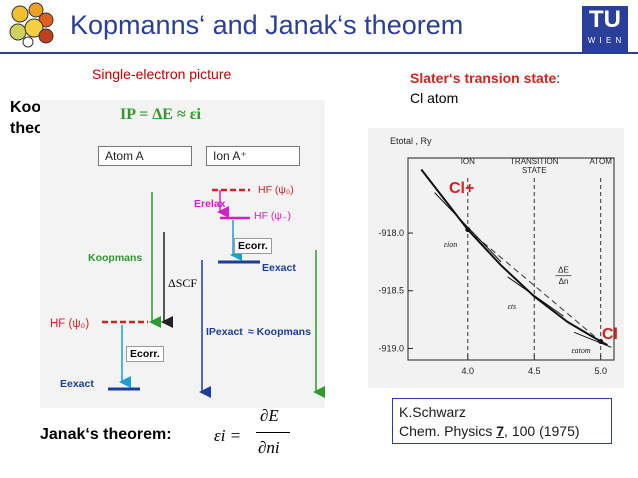  Describe the element at coordinates (269, 415) in the screenshot. I see `janak-formula-num: ∂E` at that location.